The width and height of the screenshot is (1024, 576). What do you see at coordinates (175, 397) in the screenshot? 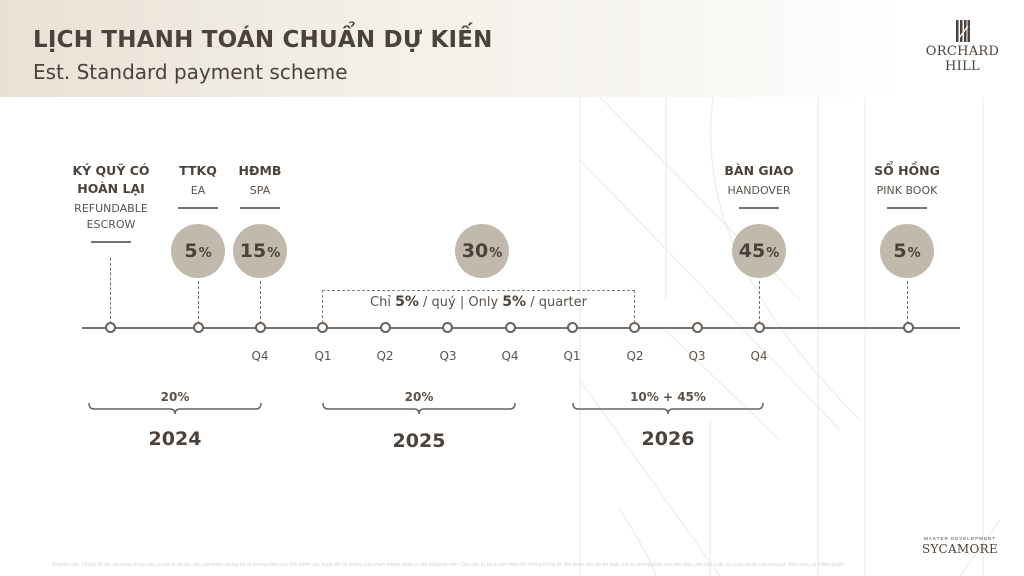
I see `year-2024-share: 20%` at bounding box center [175, 397].